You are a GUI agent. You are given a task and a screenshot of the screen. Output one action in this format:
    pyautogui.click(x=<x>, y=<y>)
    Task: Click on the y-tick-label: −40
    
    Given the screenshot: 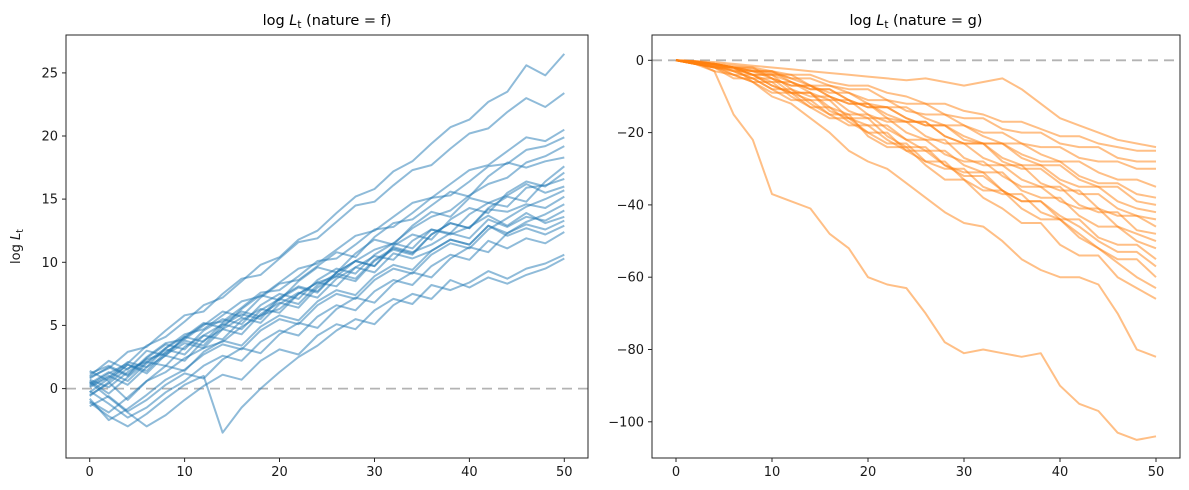 What is the action you would take?
    pyautogui.click(x=630, y=205)
    